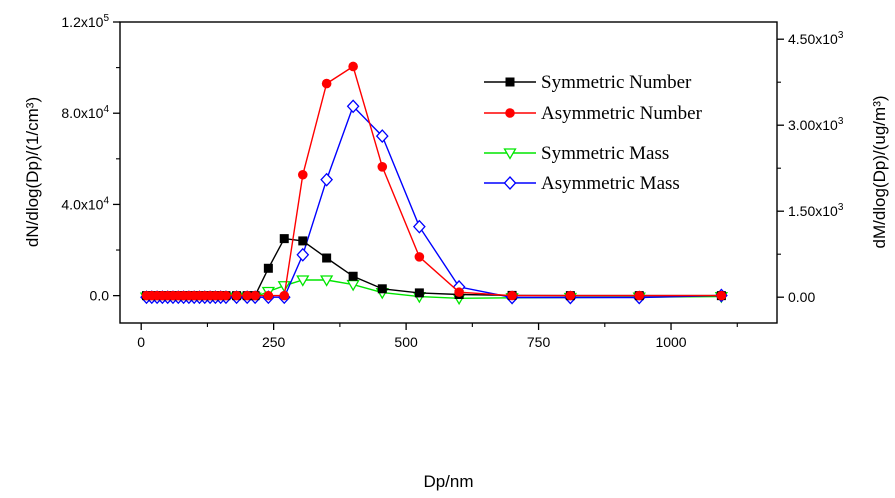 This screenshot has height=498, width=895. I want to click on right-y-tick-label: 1.50x10³, so click(816, 210).